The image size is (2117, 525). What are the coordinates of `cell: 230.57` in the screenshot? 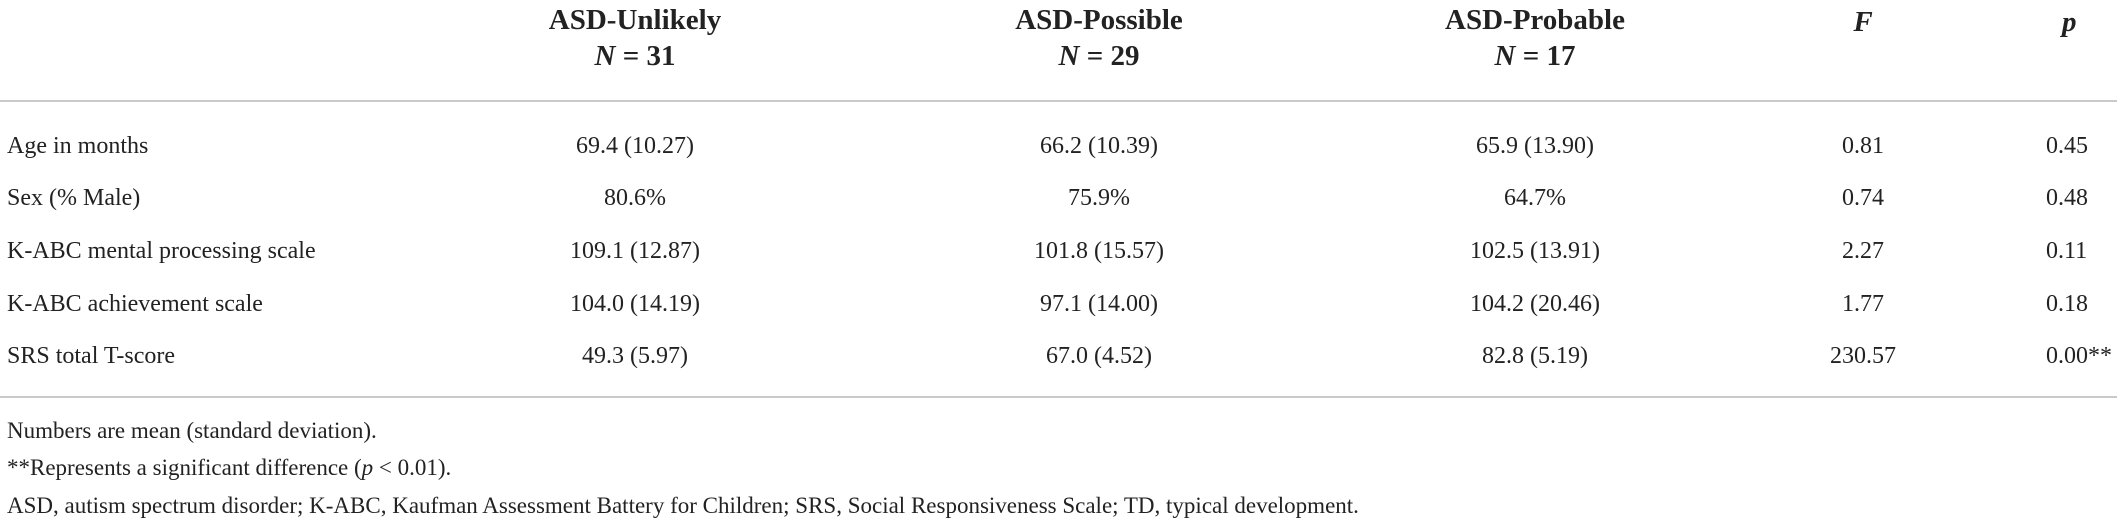 It's located at (1863, 356).